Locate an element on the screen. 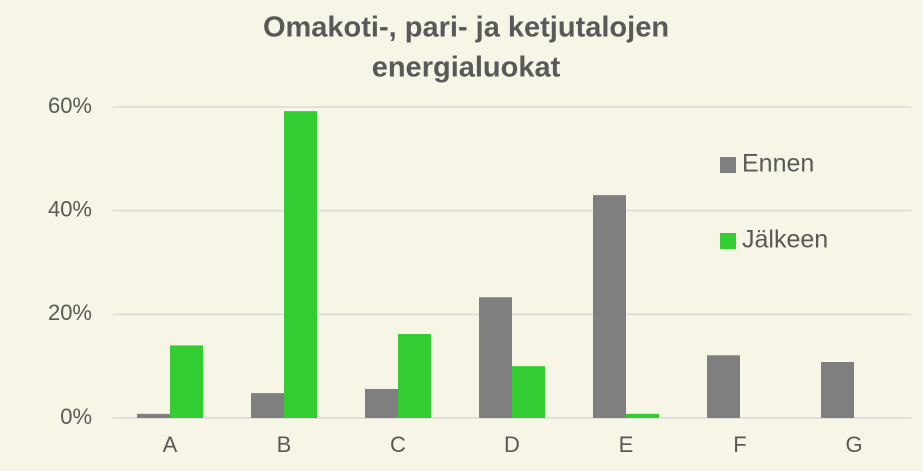 The height and width of the screenshot is (471, 923). x-tick-label: E is located at coordinates (626, 444).